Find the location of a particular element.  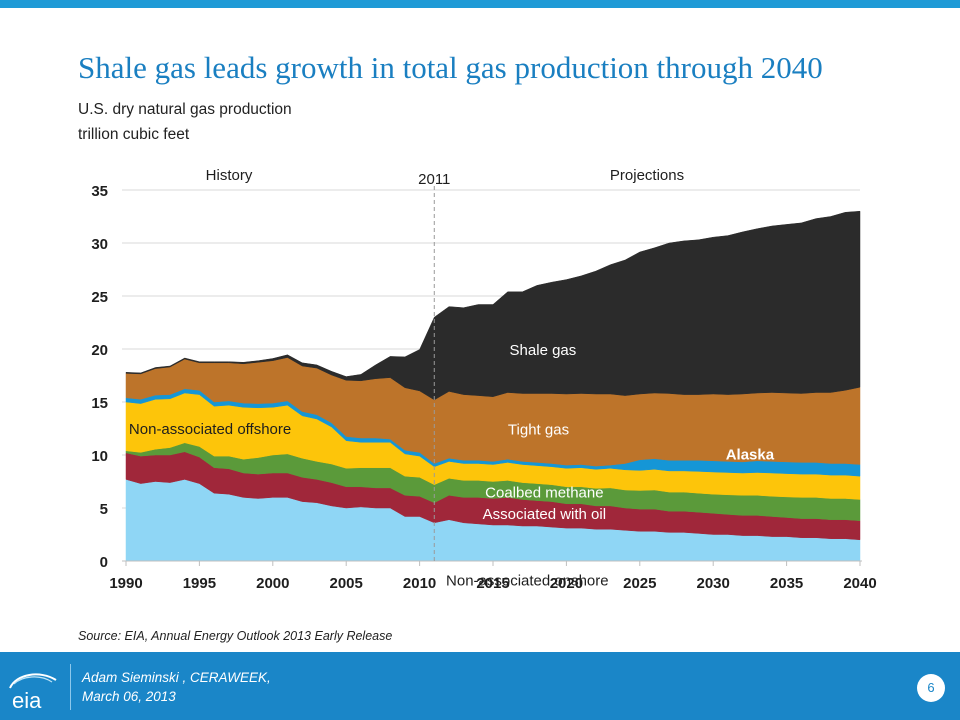

series-label-tight-gas: Tight gas is located at coordinates (538, 429).